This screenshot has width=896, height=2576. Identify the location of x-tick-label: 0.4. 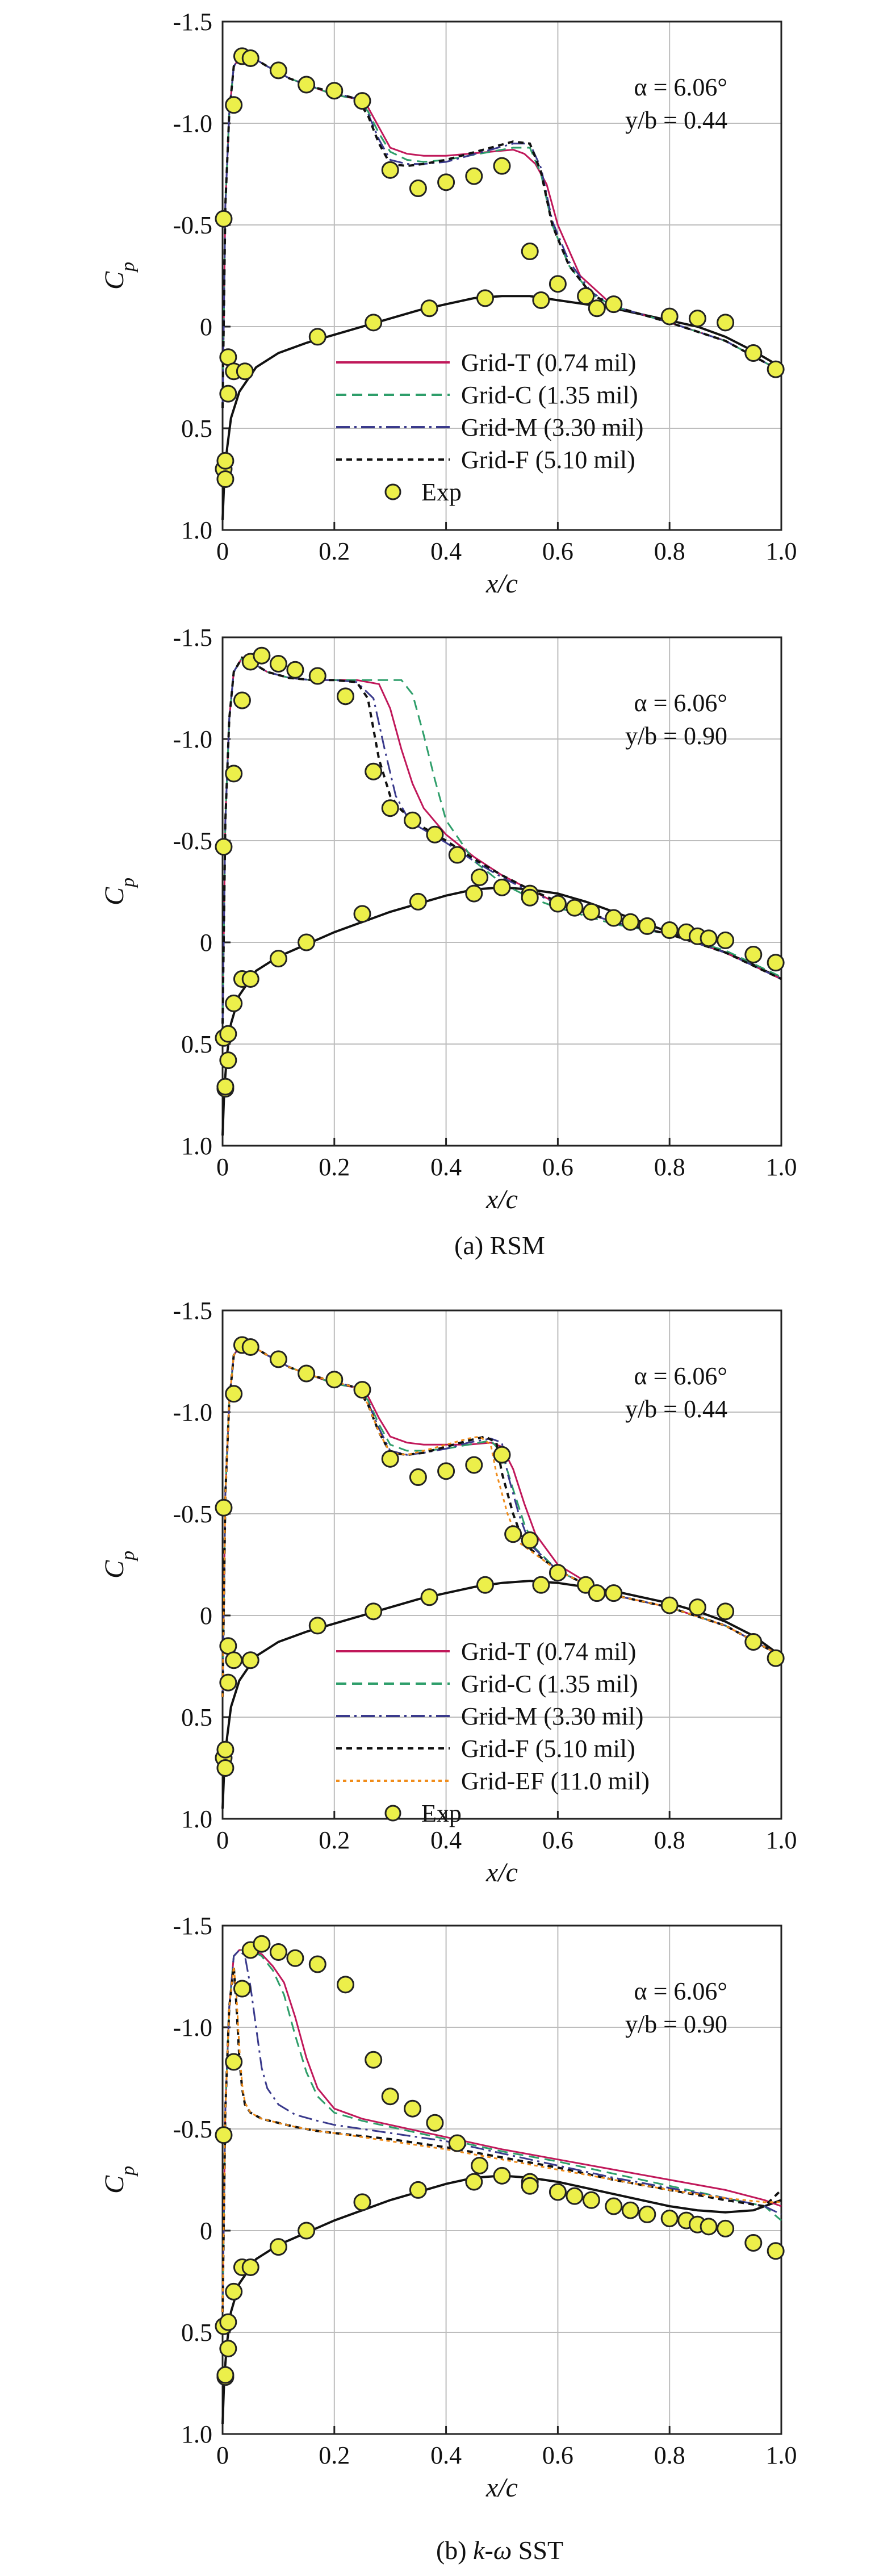
(446, 551).